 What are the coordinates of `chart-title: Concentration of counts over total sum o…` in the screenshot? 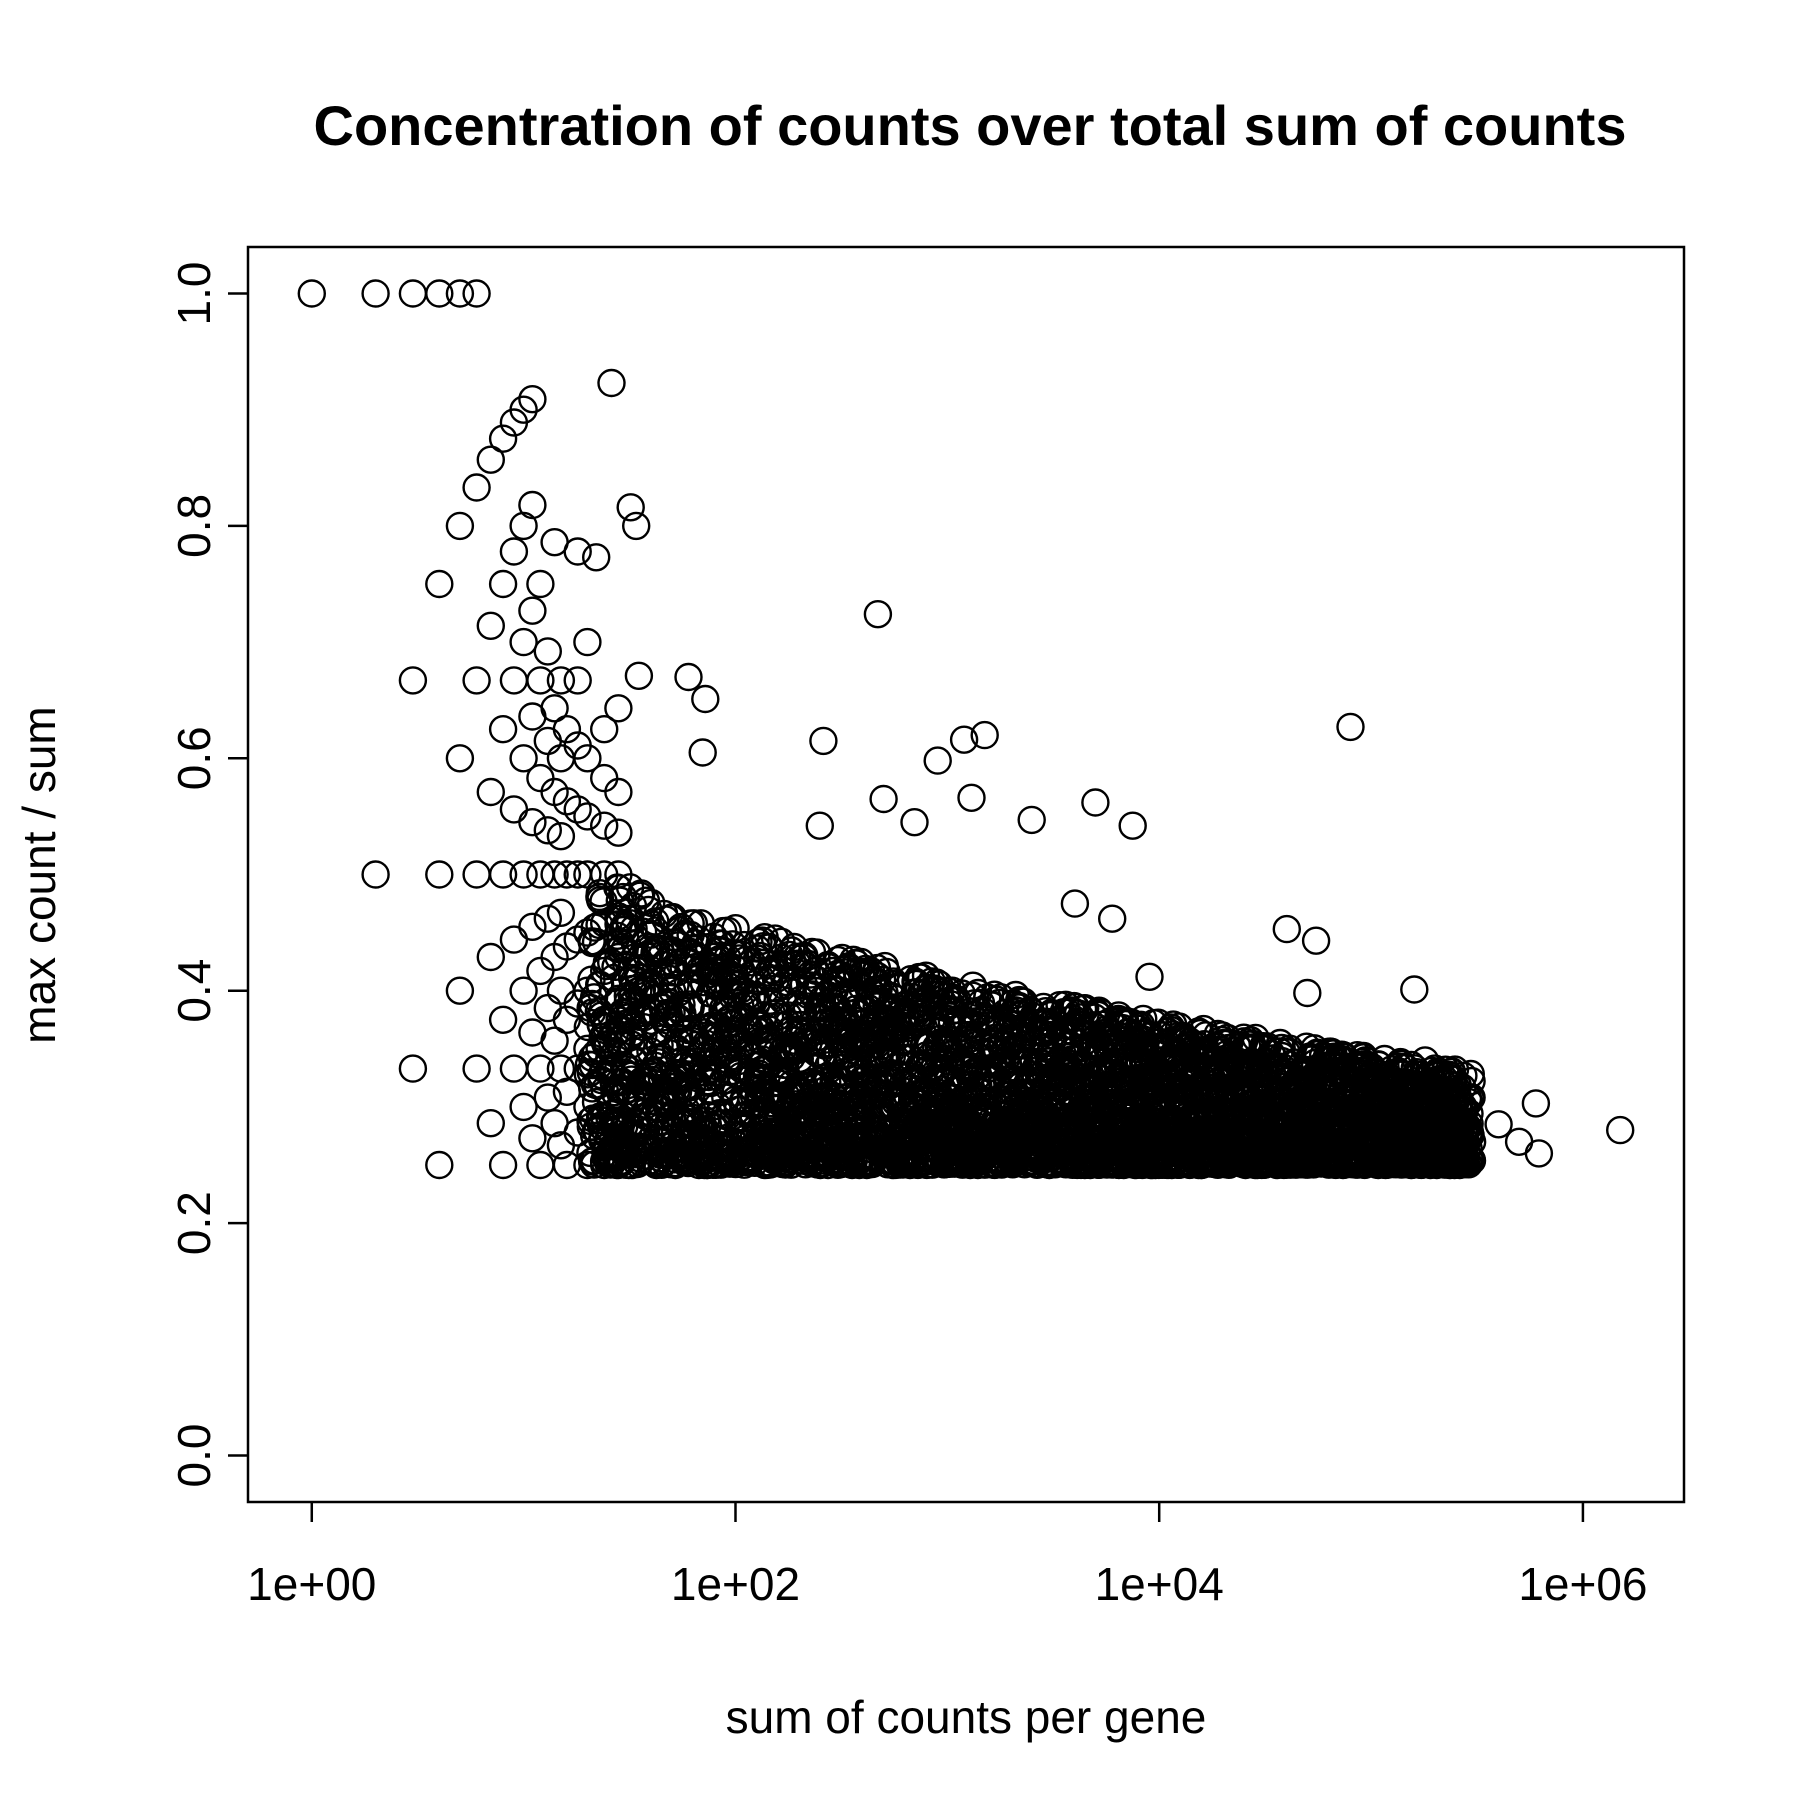 It's located at (970, 125).